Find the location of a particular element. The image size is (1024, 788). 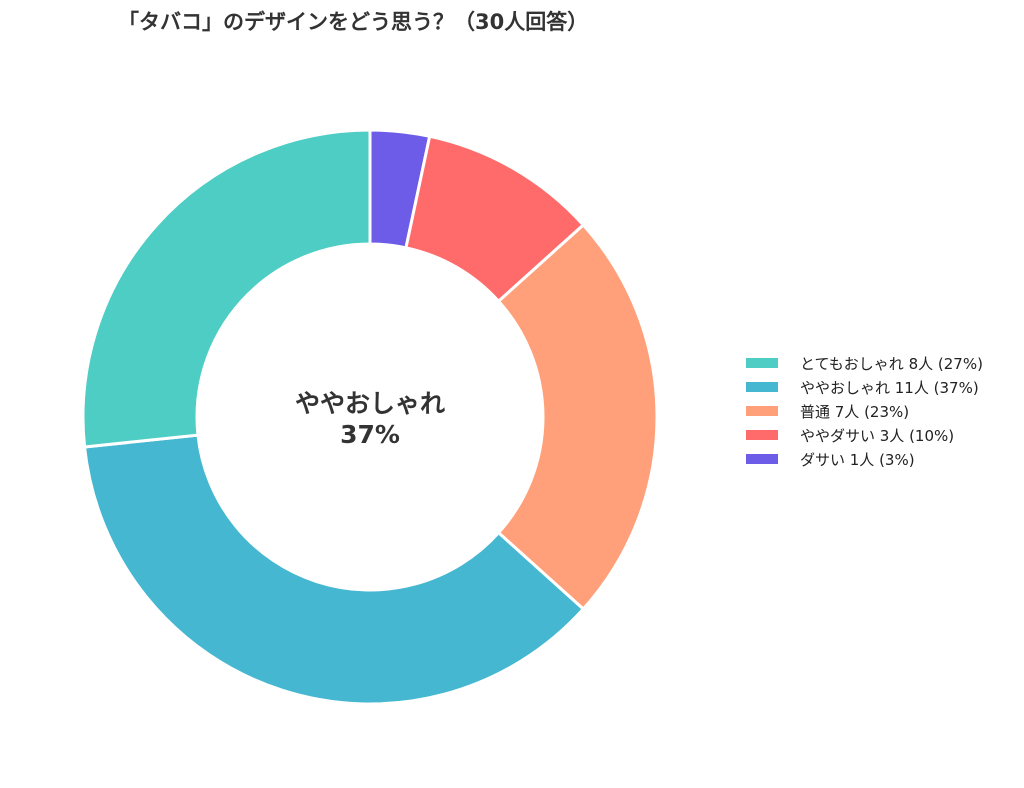

legend-item: ややおしゃれ 11人 (37%) is located at coordinates (864, 387).